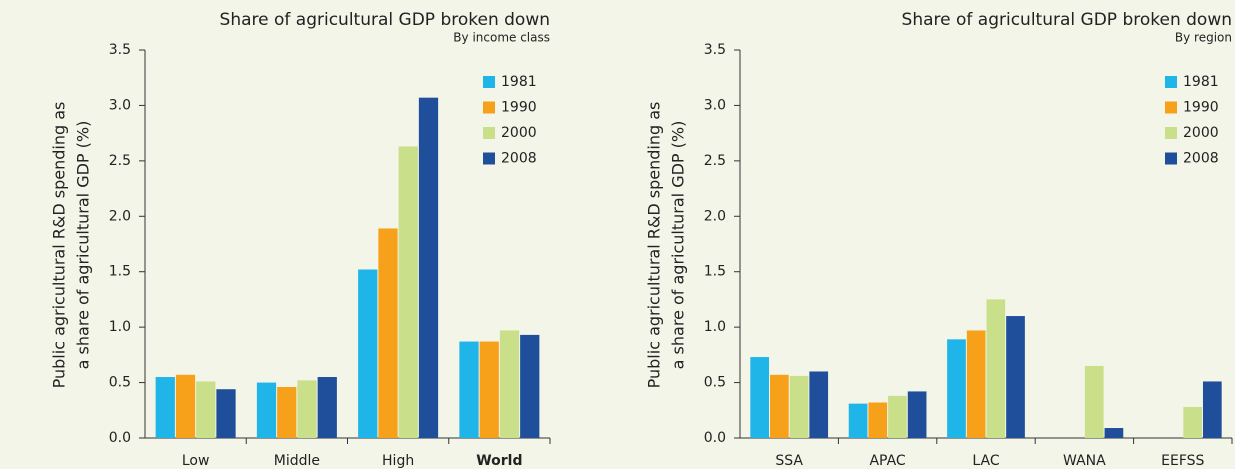  I want to click on chart-subtitle: By region, so click(1203, 38).